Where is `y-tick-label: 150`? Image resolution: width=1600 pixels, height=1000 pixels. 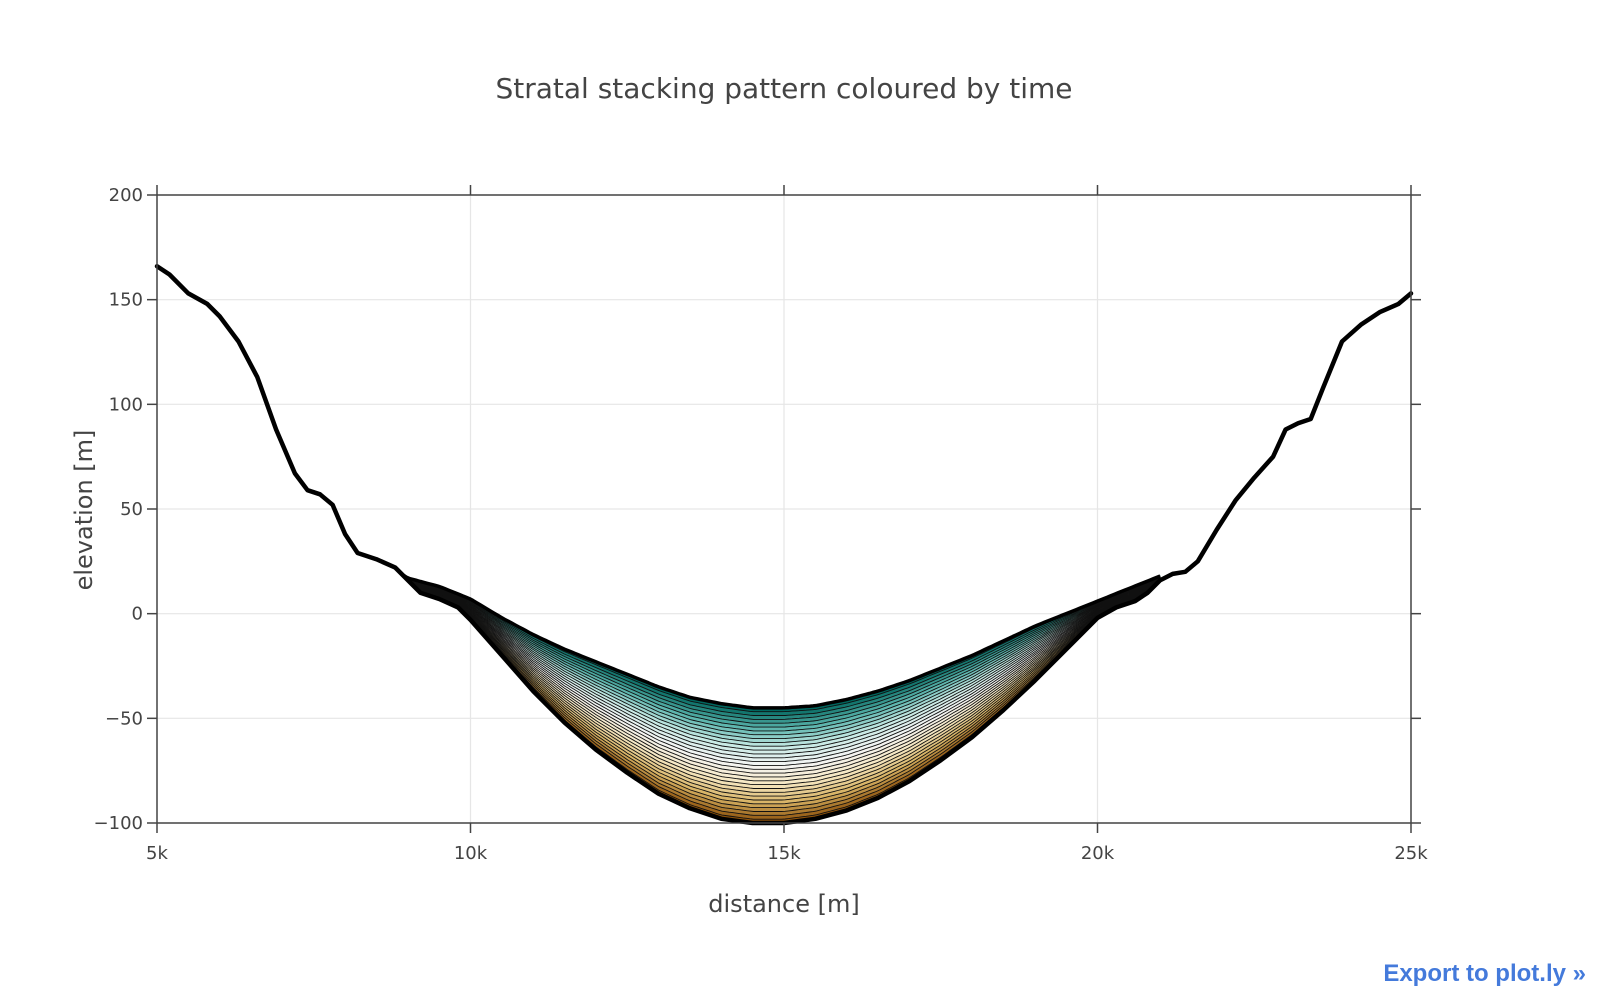 y-tick-label: 150 is located at coordinates (126, 300).